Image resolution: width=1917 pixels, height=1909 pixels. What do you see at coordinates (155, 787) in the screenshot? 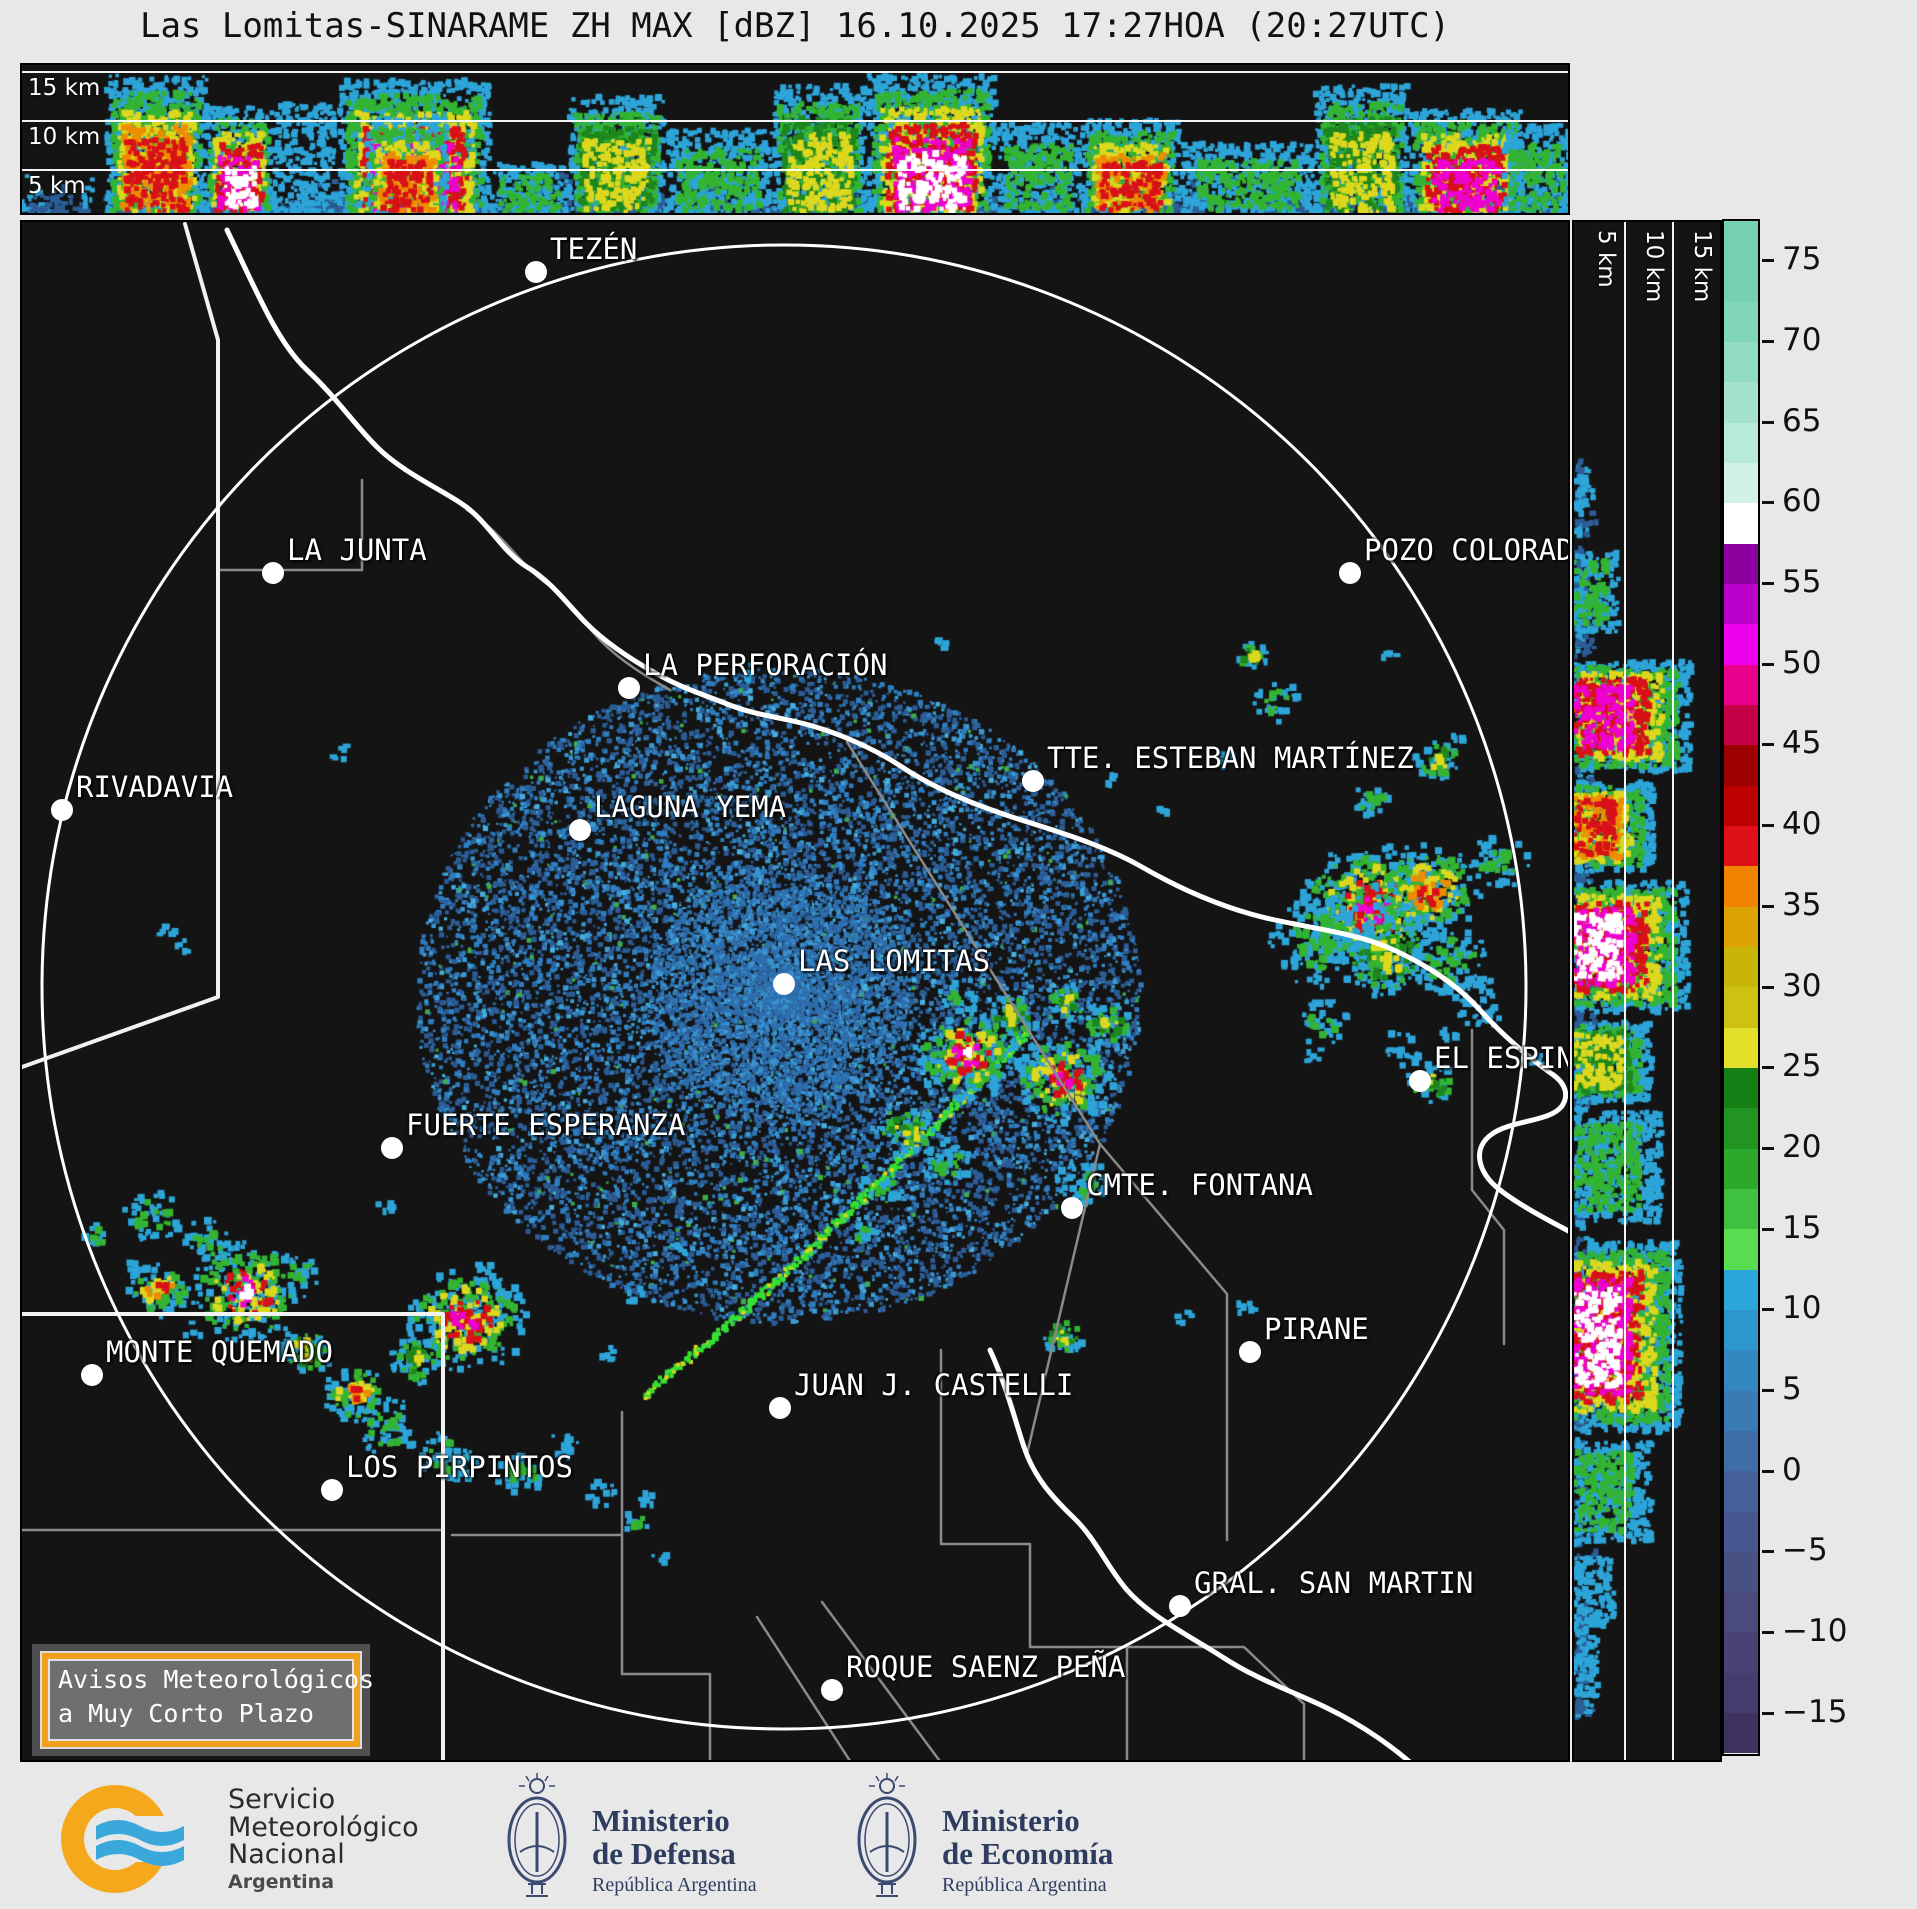
I see `city-label: RIVADAVIA` at bounding box center [155, 787].